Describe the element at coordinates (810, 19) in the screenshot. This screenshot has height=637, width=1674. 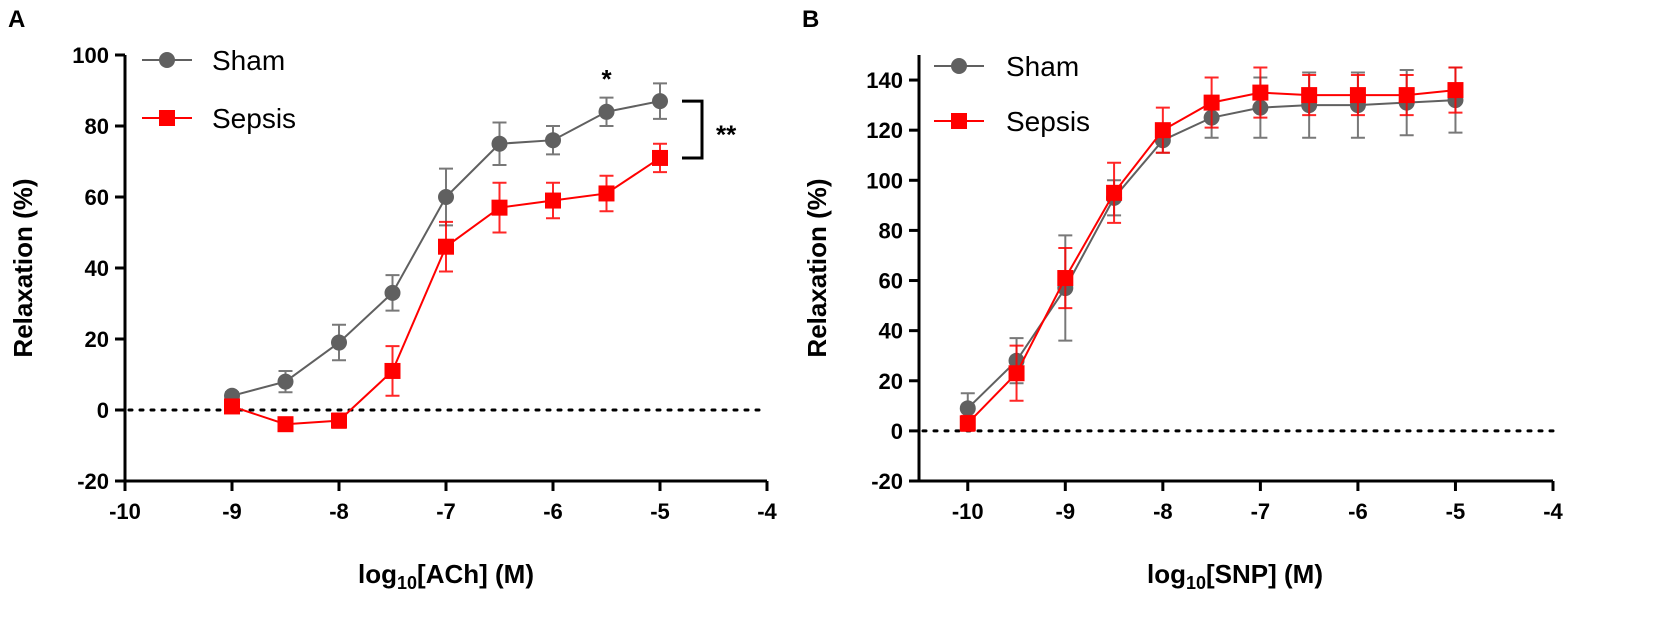
I see `panel-b-label: B` at that location.